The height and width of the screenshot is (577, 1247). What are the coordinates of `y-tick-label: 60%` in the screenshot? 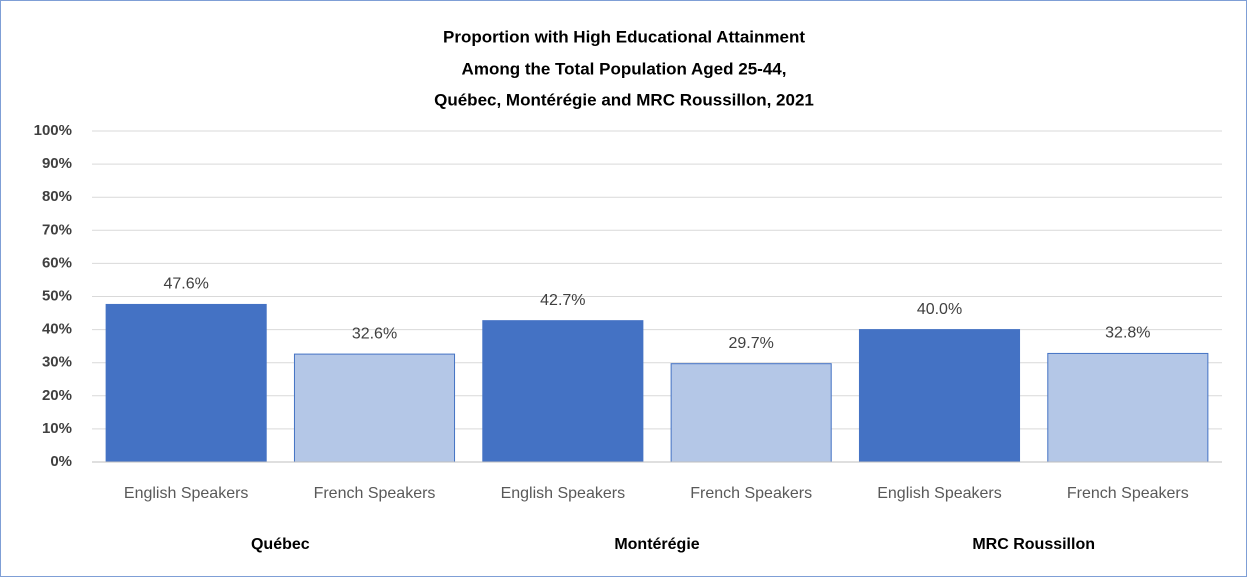 It's located at (57, 262).